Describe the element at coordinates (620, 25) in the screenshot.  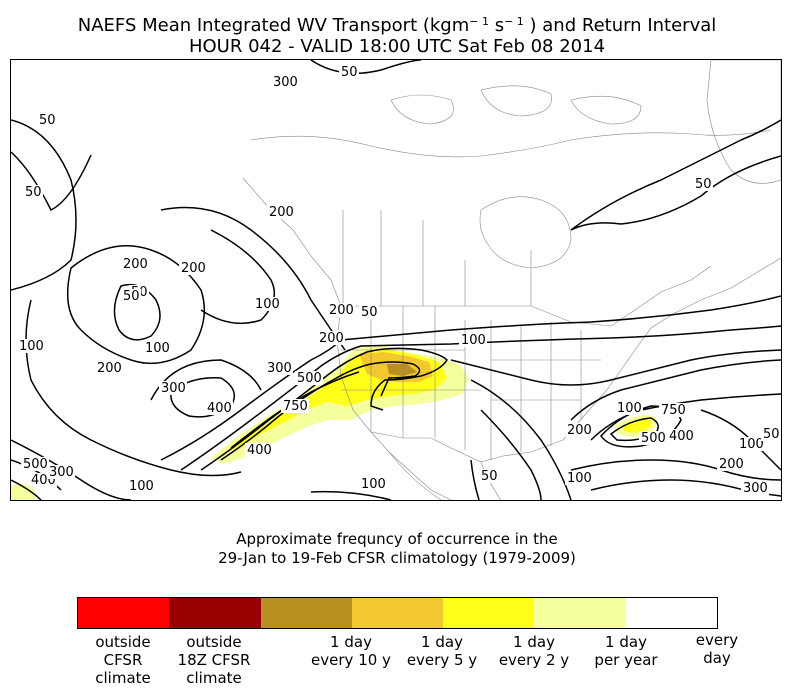
I see `title-text: ) and Return Interval` at that location.